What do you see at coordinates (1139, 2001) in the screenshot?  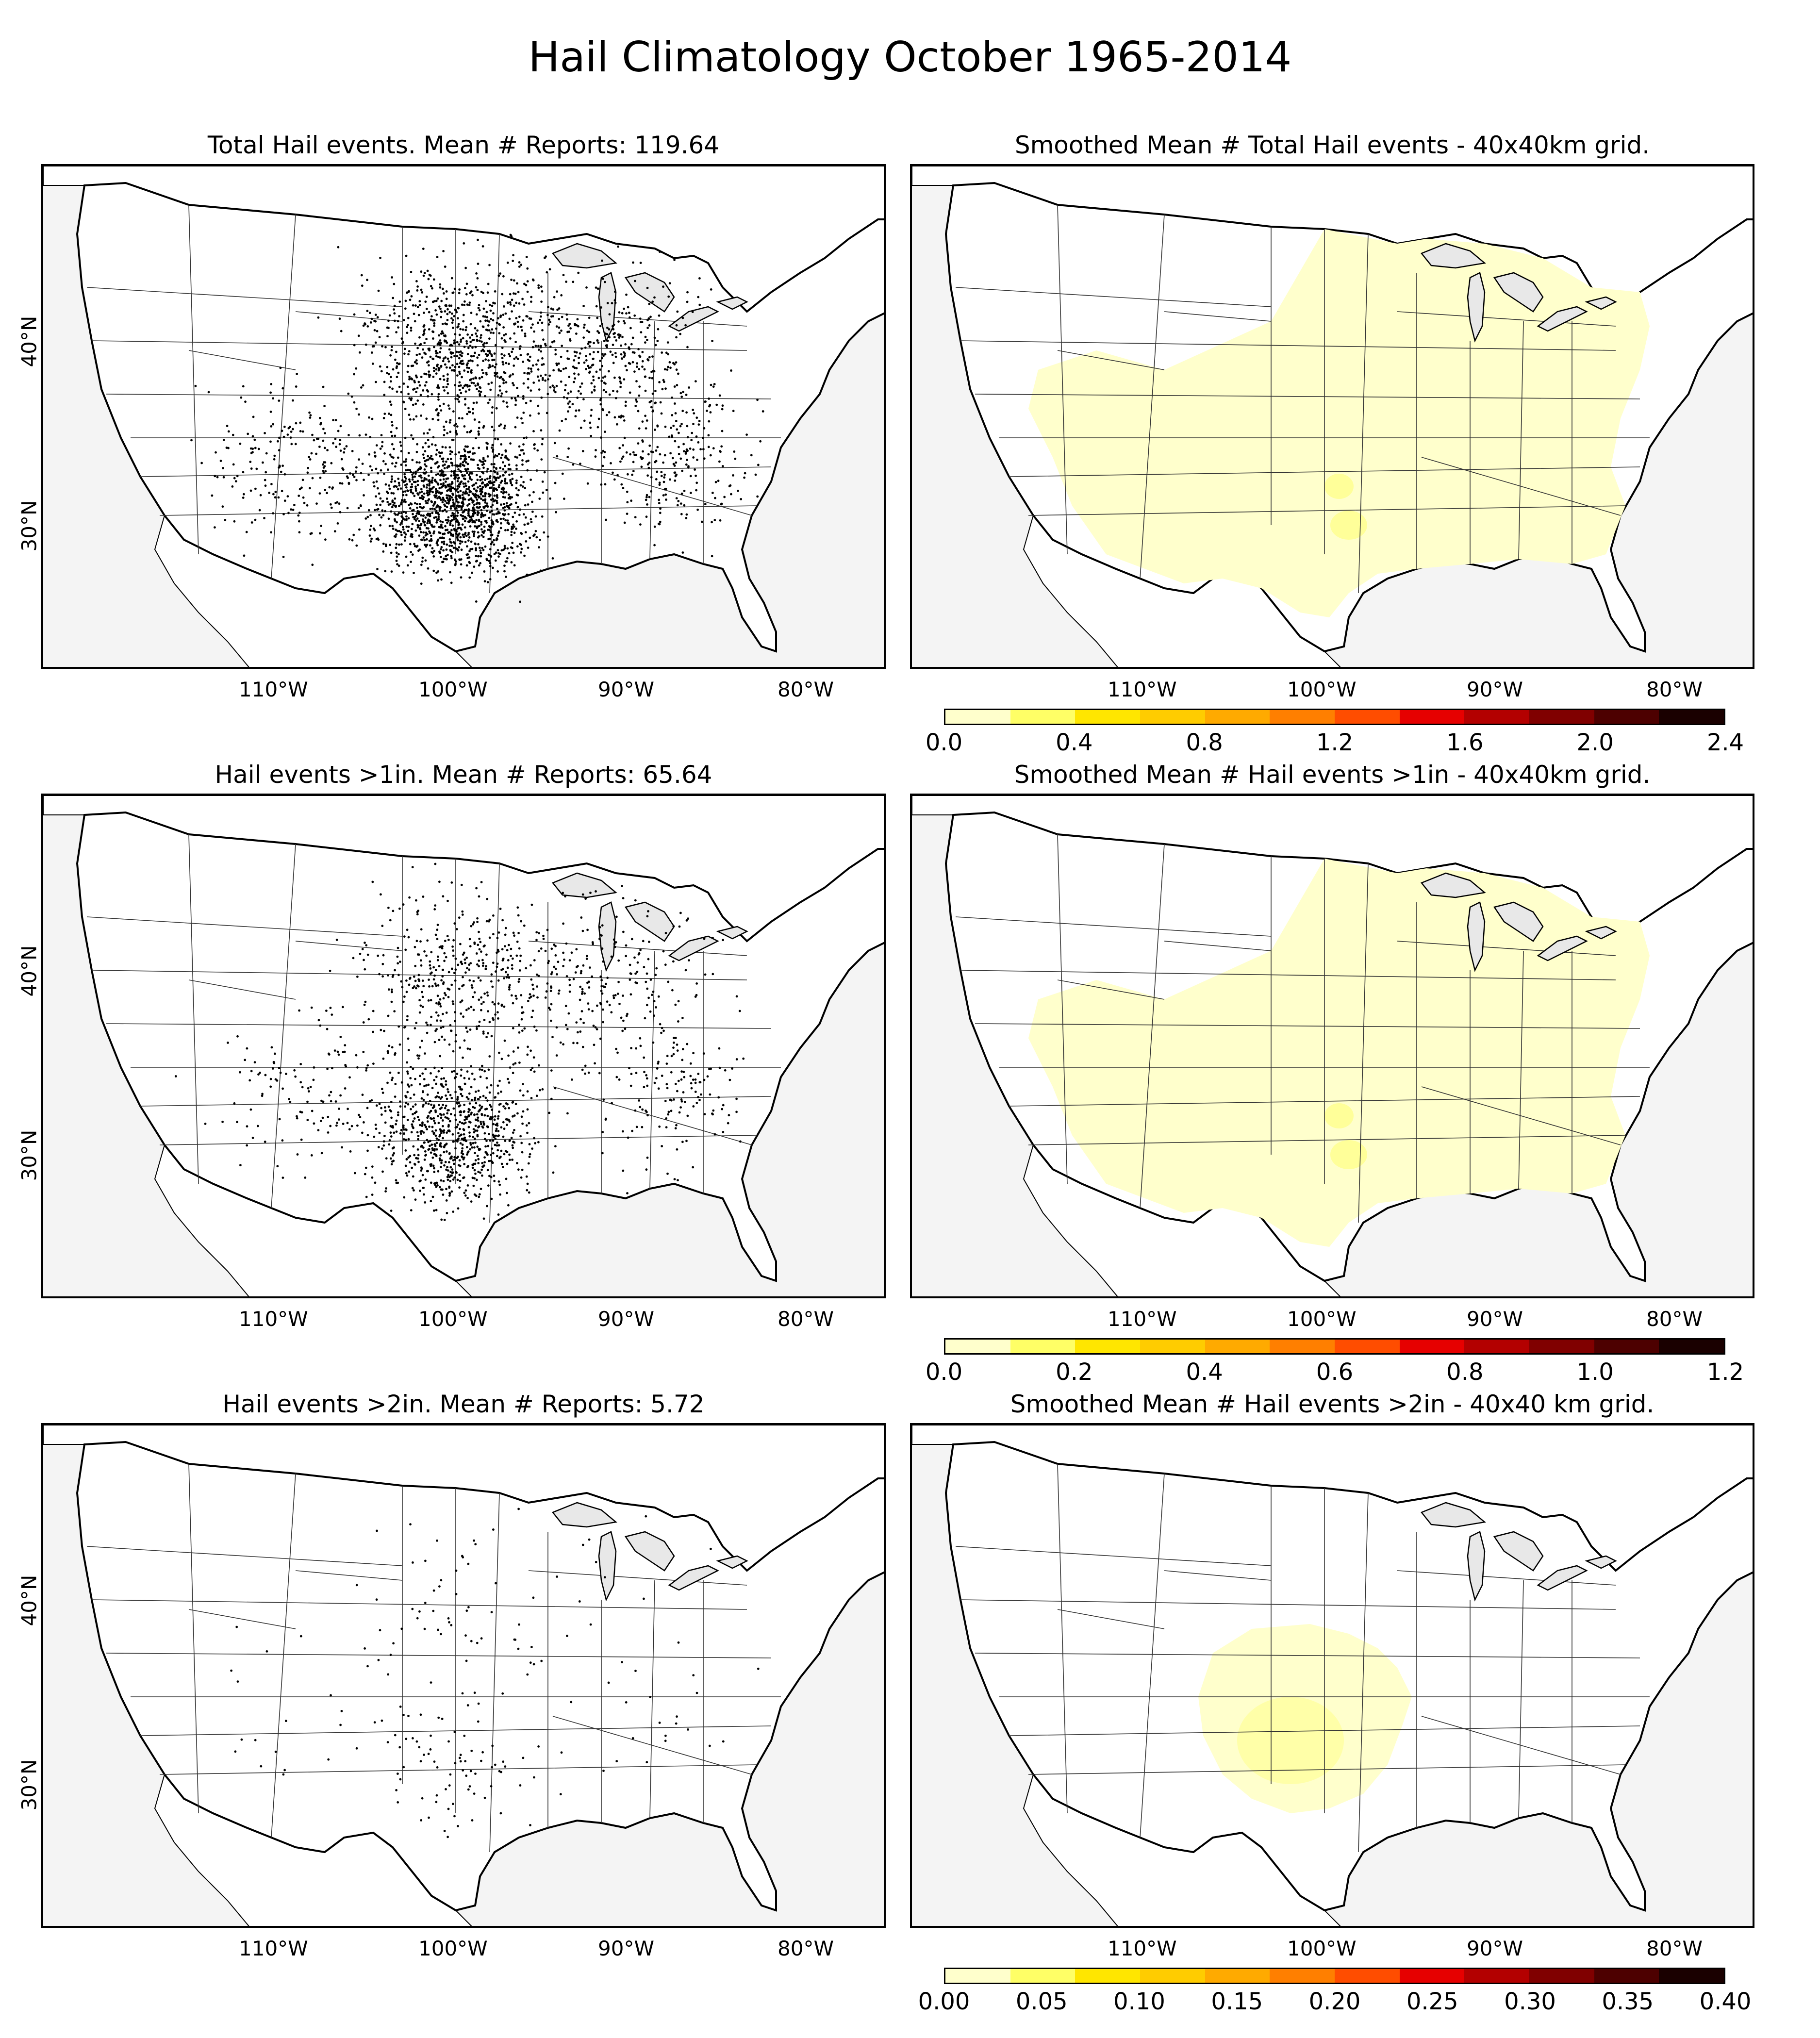 I see `colorbar-tick-label: 0.10` at bounding box center [1139, 2001].